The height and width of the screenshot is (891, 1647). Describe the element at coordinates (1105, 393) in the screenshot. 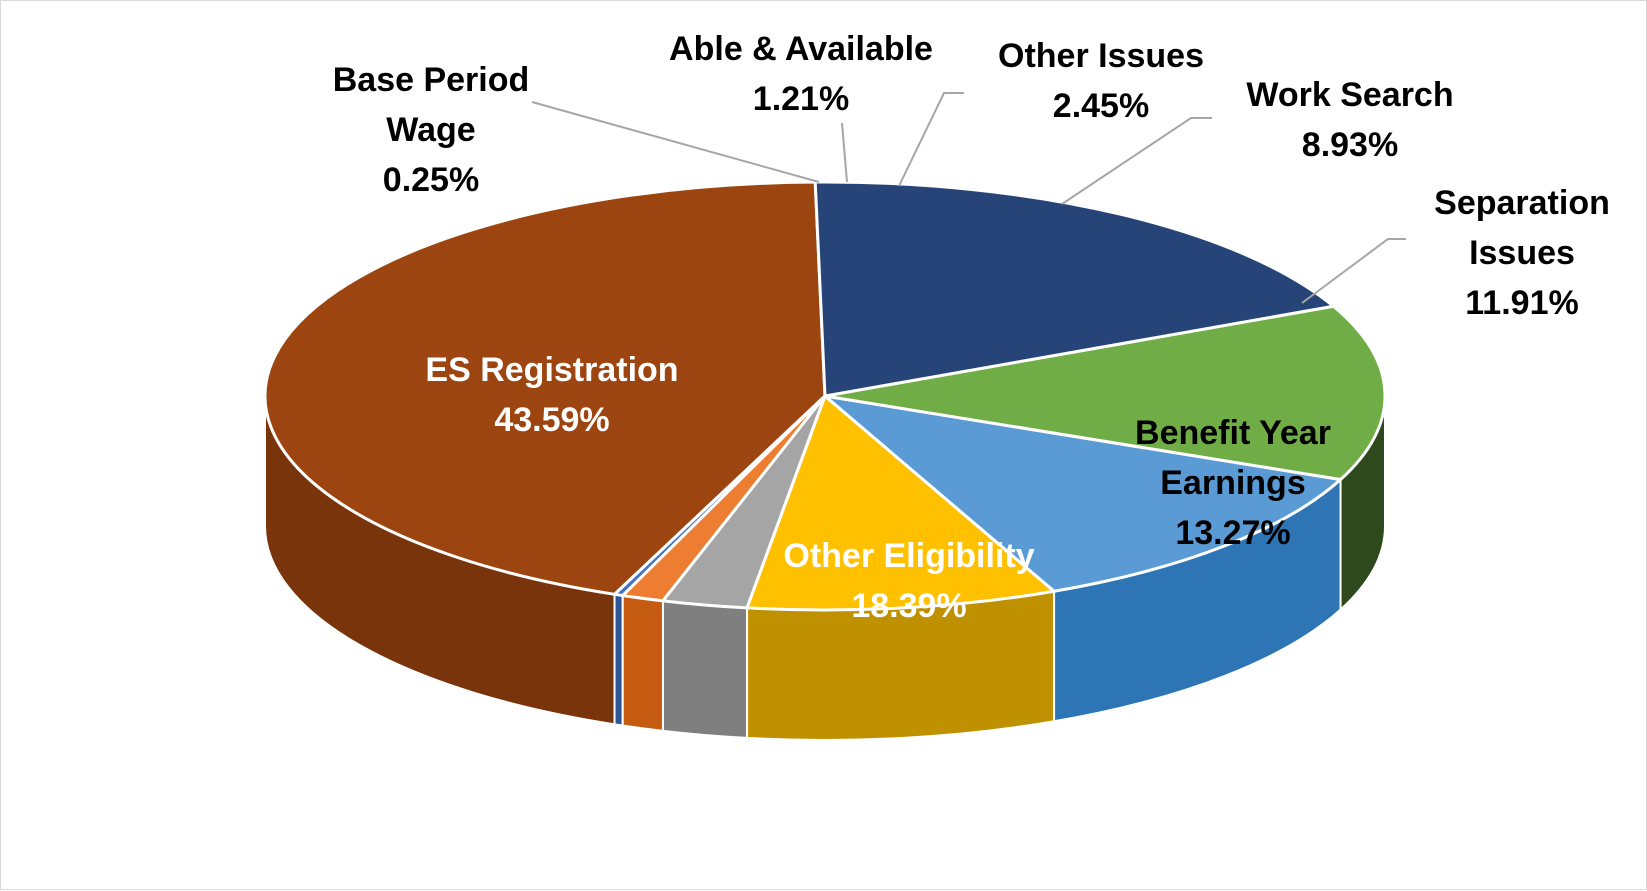

I see `pie-slice-benefit-year-earnings` at that location.